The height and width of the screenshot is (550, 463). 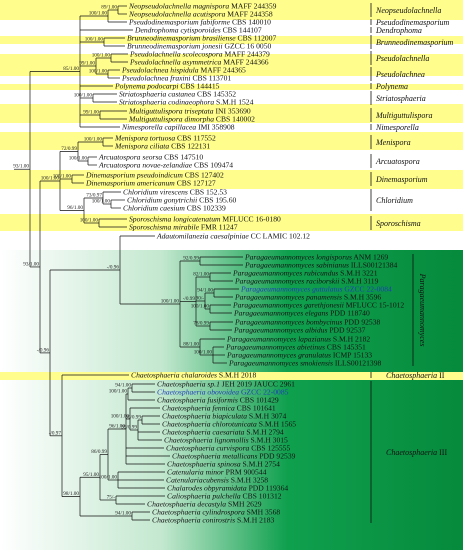 What do you see at coordinates (299, 330) in the screenshot?
I see `taxon-label: Paragaeumannomyces albidus PDD 92537` at bounding box center [299, 330].